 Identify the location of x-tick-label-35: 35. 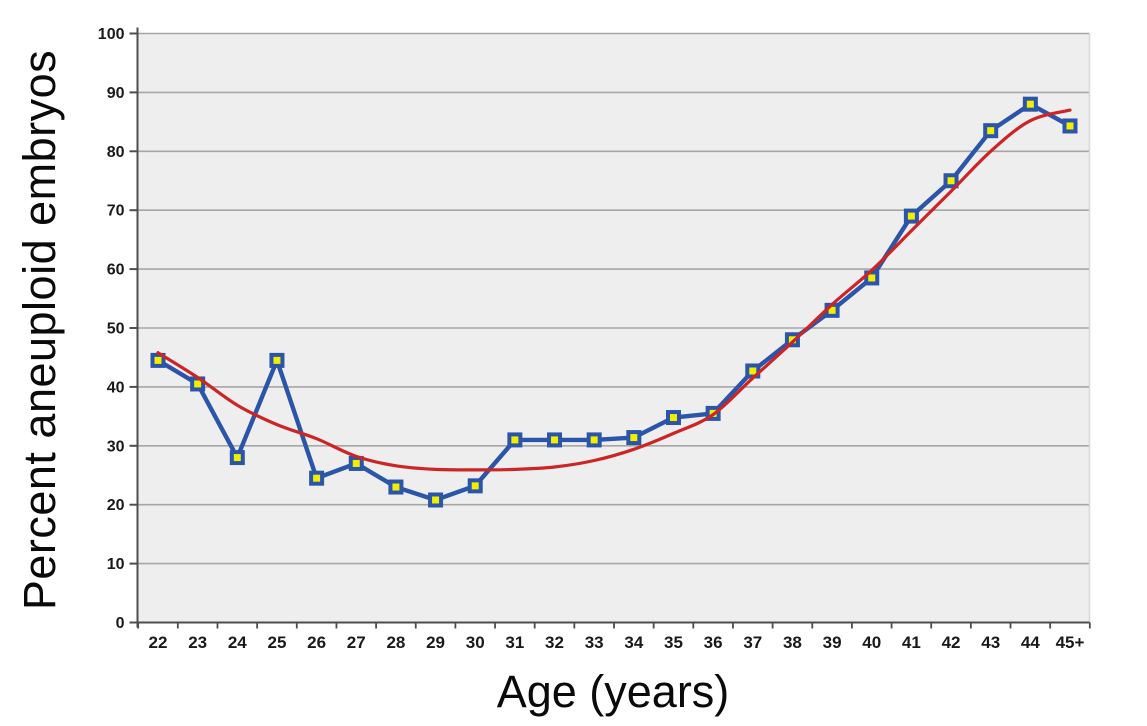
(673, 642).